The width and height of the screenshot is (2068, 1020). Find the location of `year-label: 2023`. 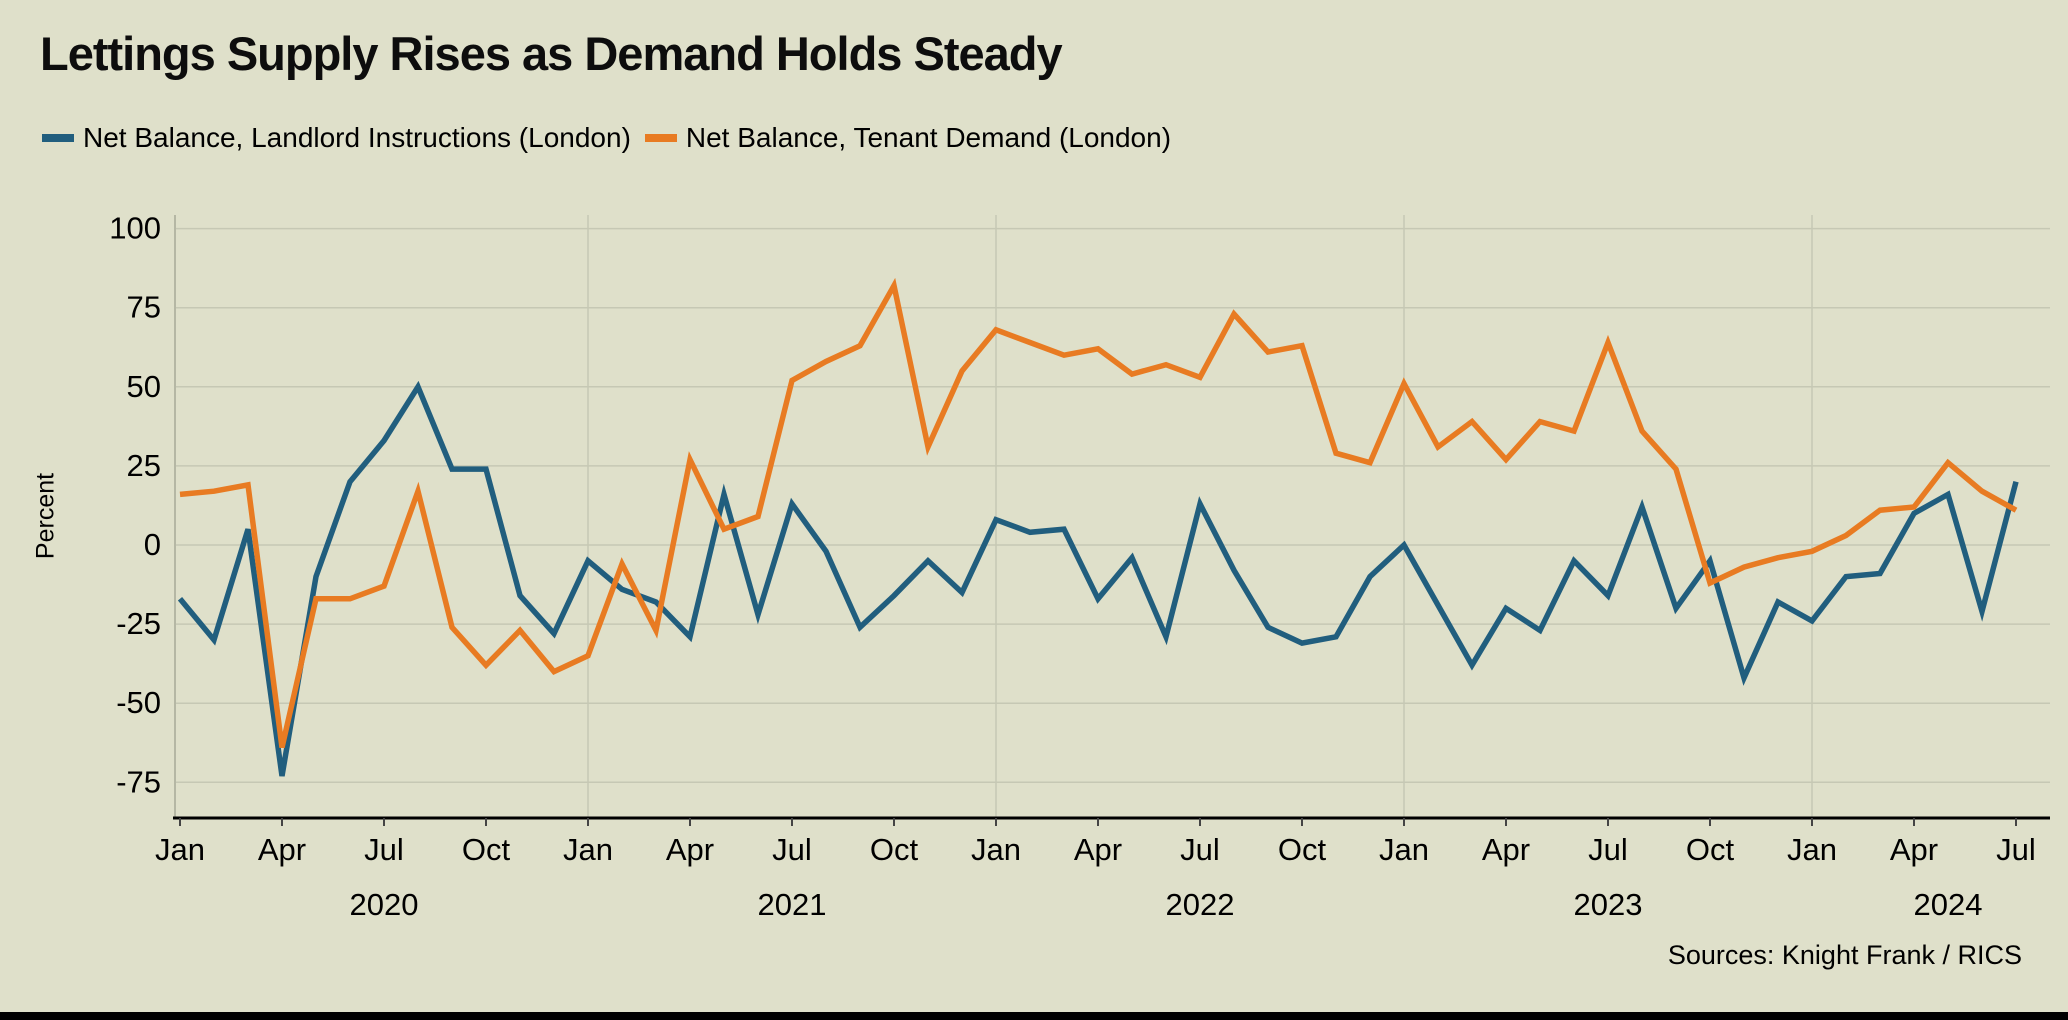

year-label: 2023 is located at coordinates (1608, 904).